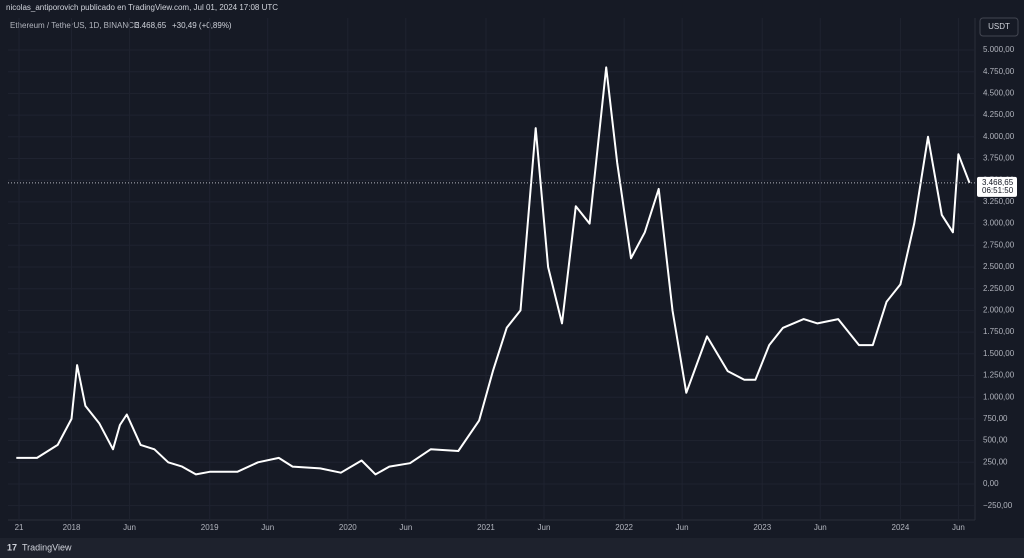 This screenshot has width=1024, height=558. I want to click on y-tick-label: 2.000,00, so click(999, 310).